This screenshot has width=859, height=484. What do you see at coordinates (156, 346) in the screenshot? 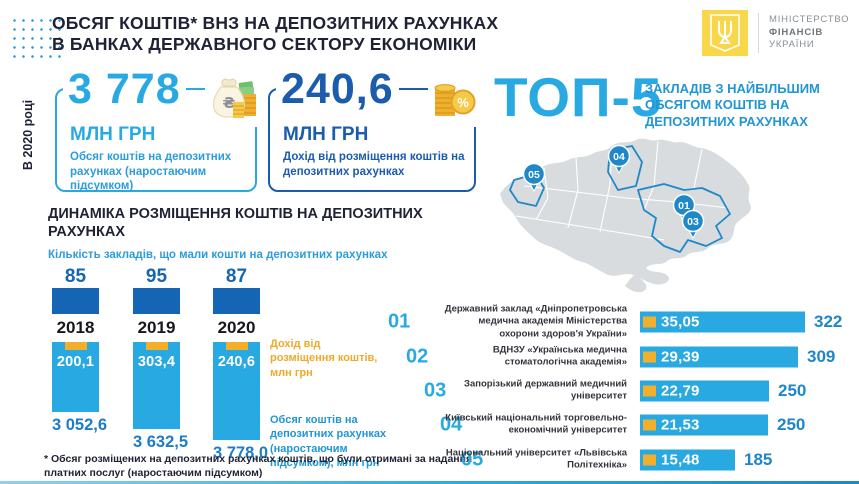
I see `income-cap-2019` at bounding box center [156, 346].